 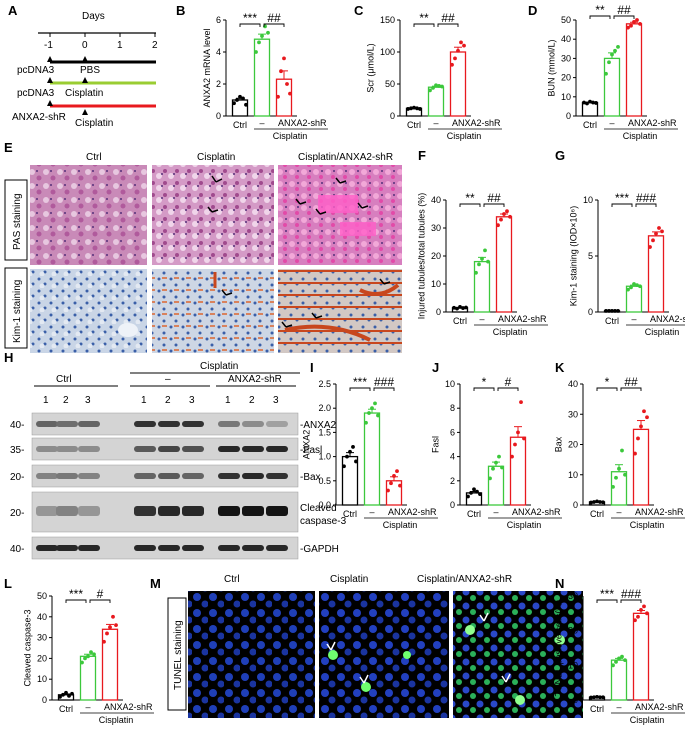 I want to click on y-axis-label: Fasl, so click(x=436, y=444).